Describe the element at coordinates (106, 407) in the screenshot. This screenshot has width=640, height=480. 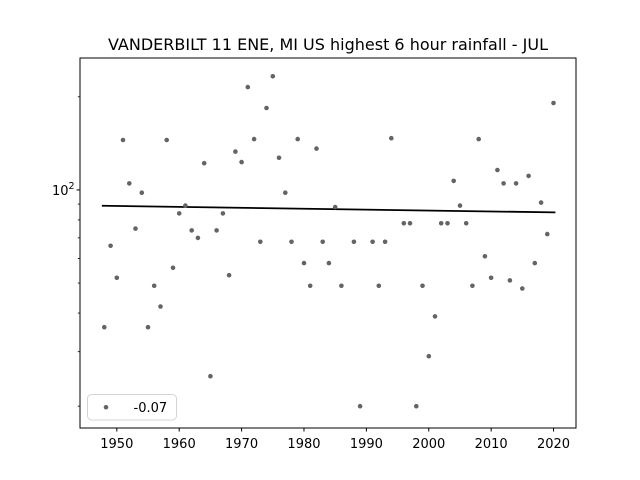
I see `legend-marker` at that location.